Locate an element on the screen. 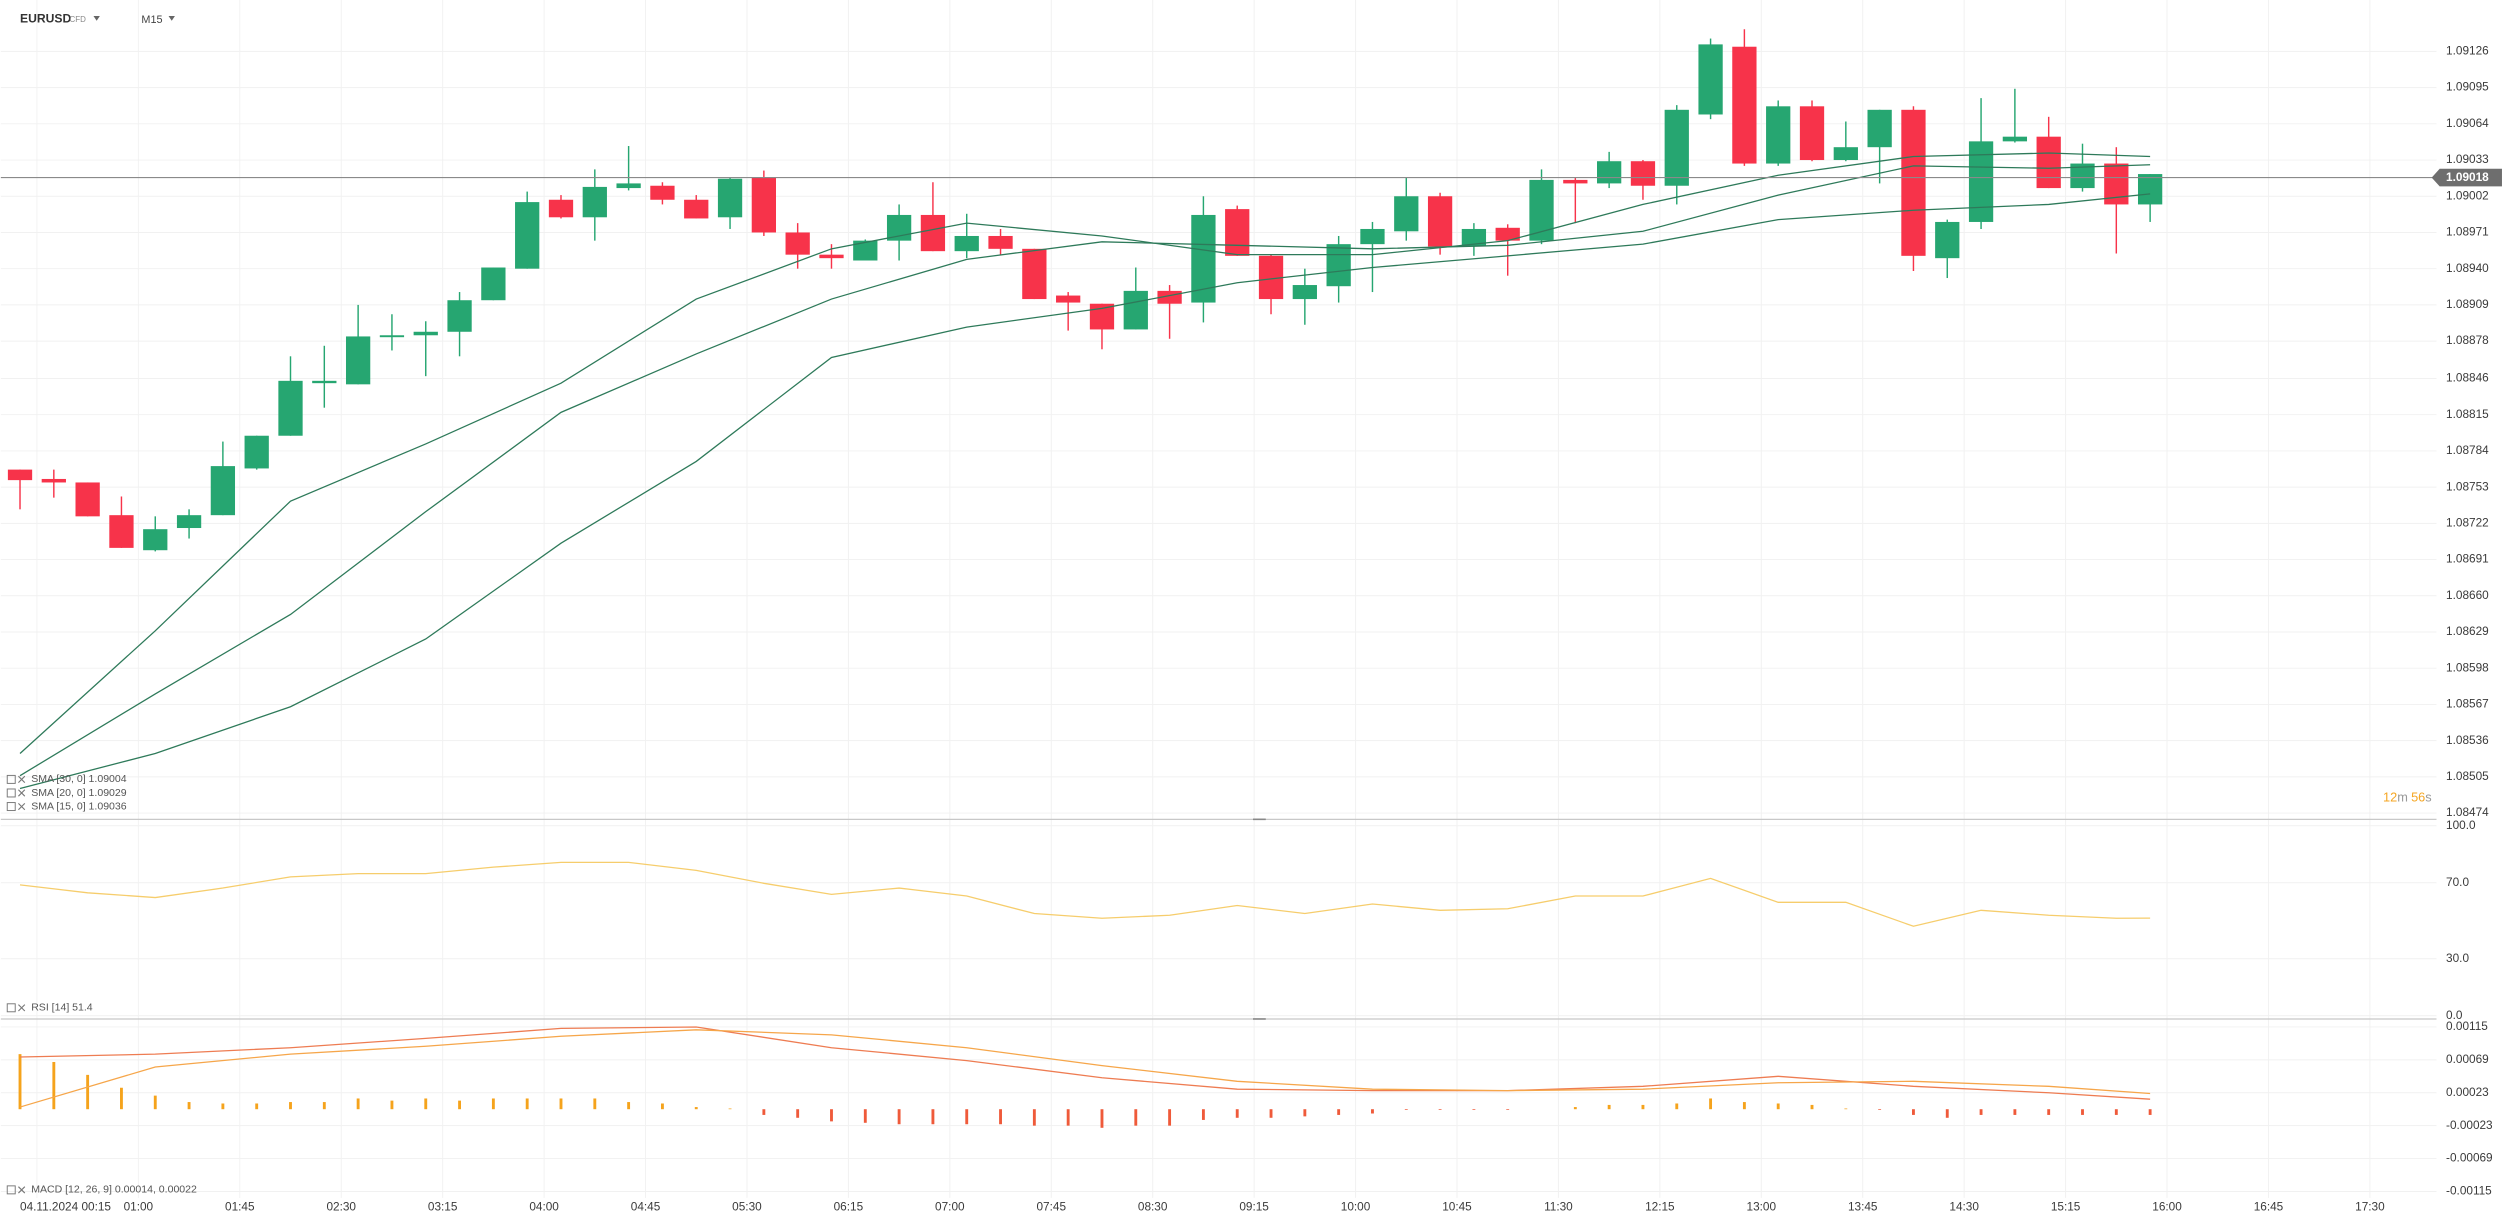  y-tick-label: -0.00115 is located at coordinates (2469, 1191).